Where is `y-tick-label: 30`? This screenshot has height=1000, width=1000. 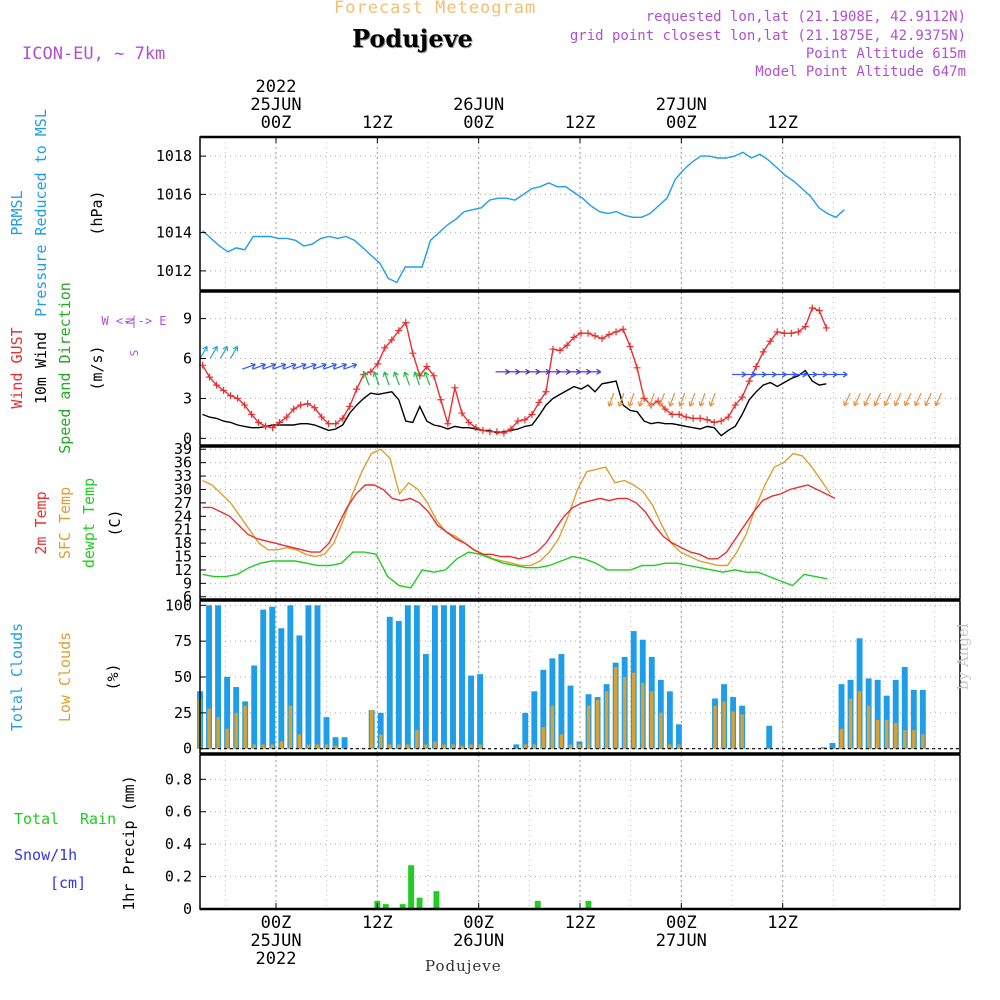 y-tick-label: 30 is located at coordinates (183, 489).